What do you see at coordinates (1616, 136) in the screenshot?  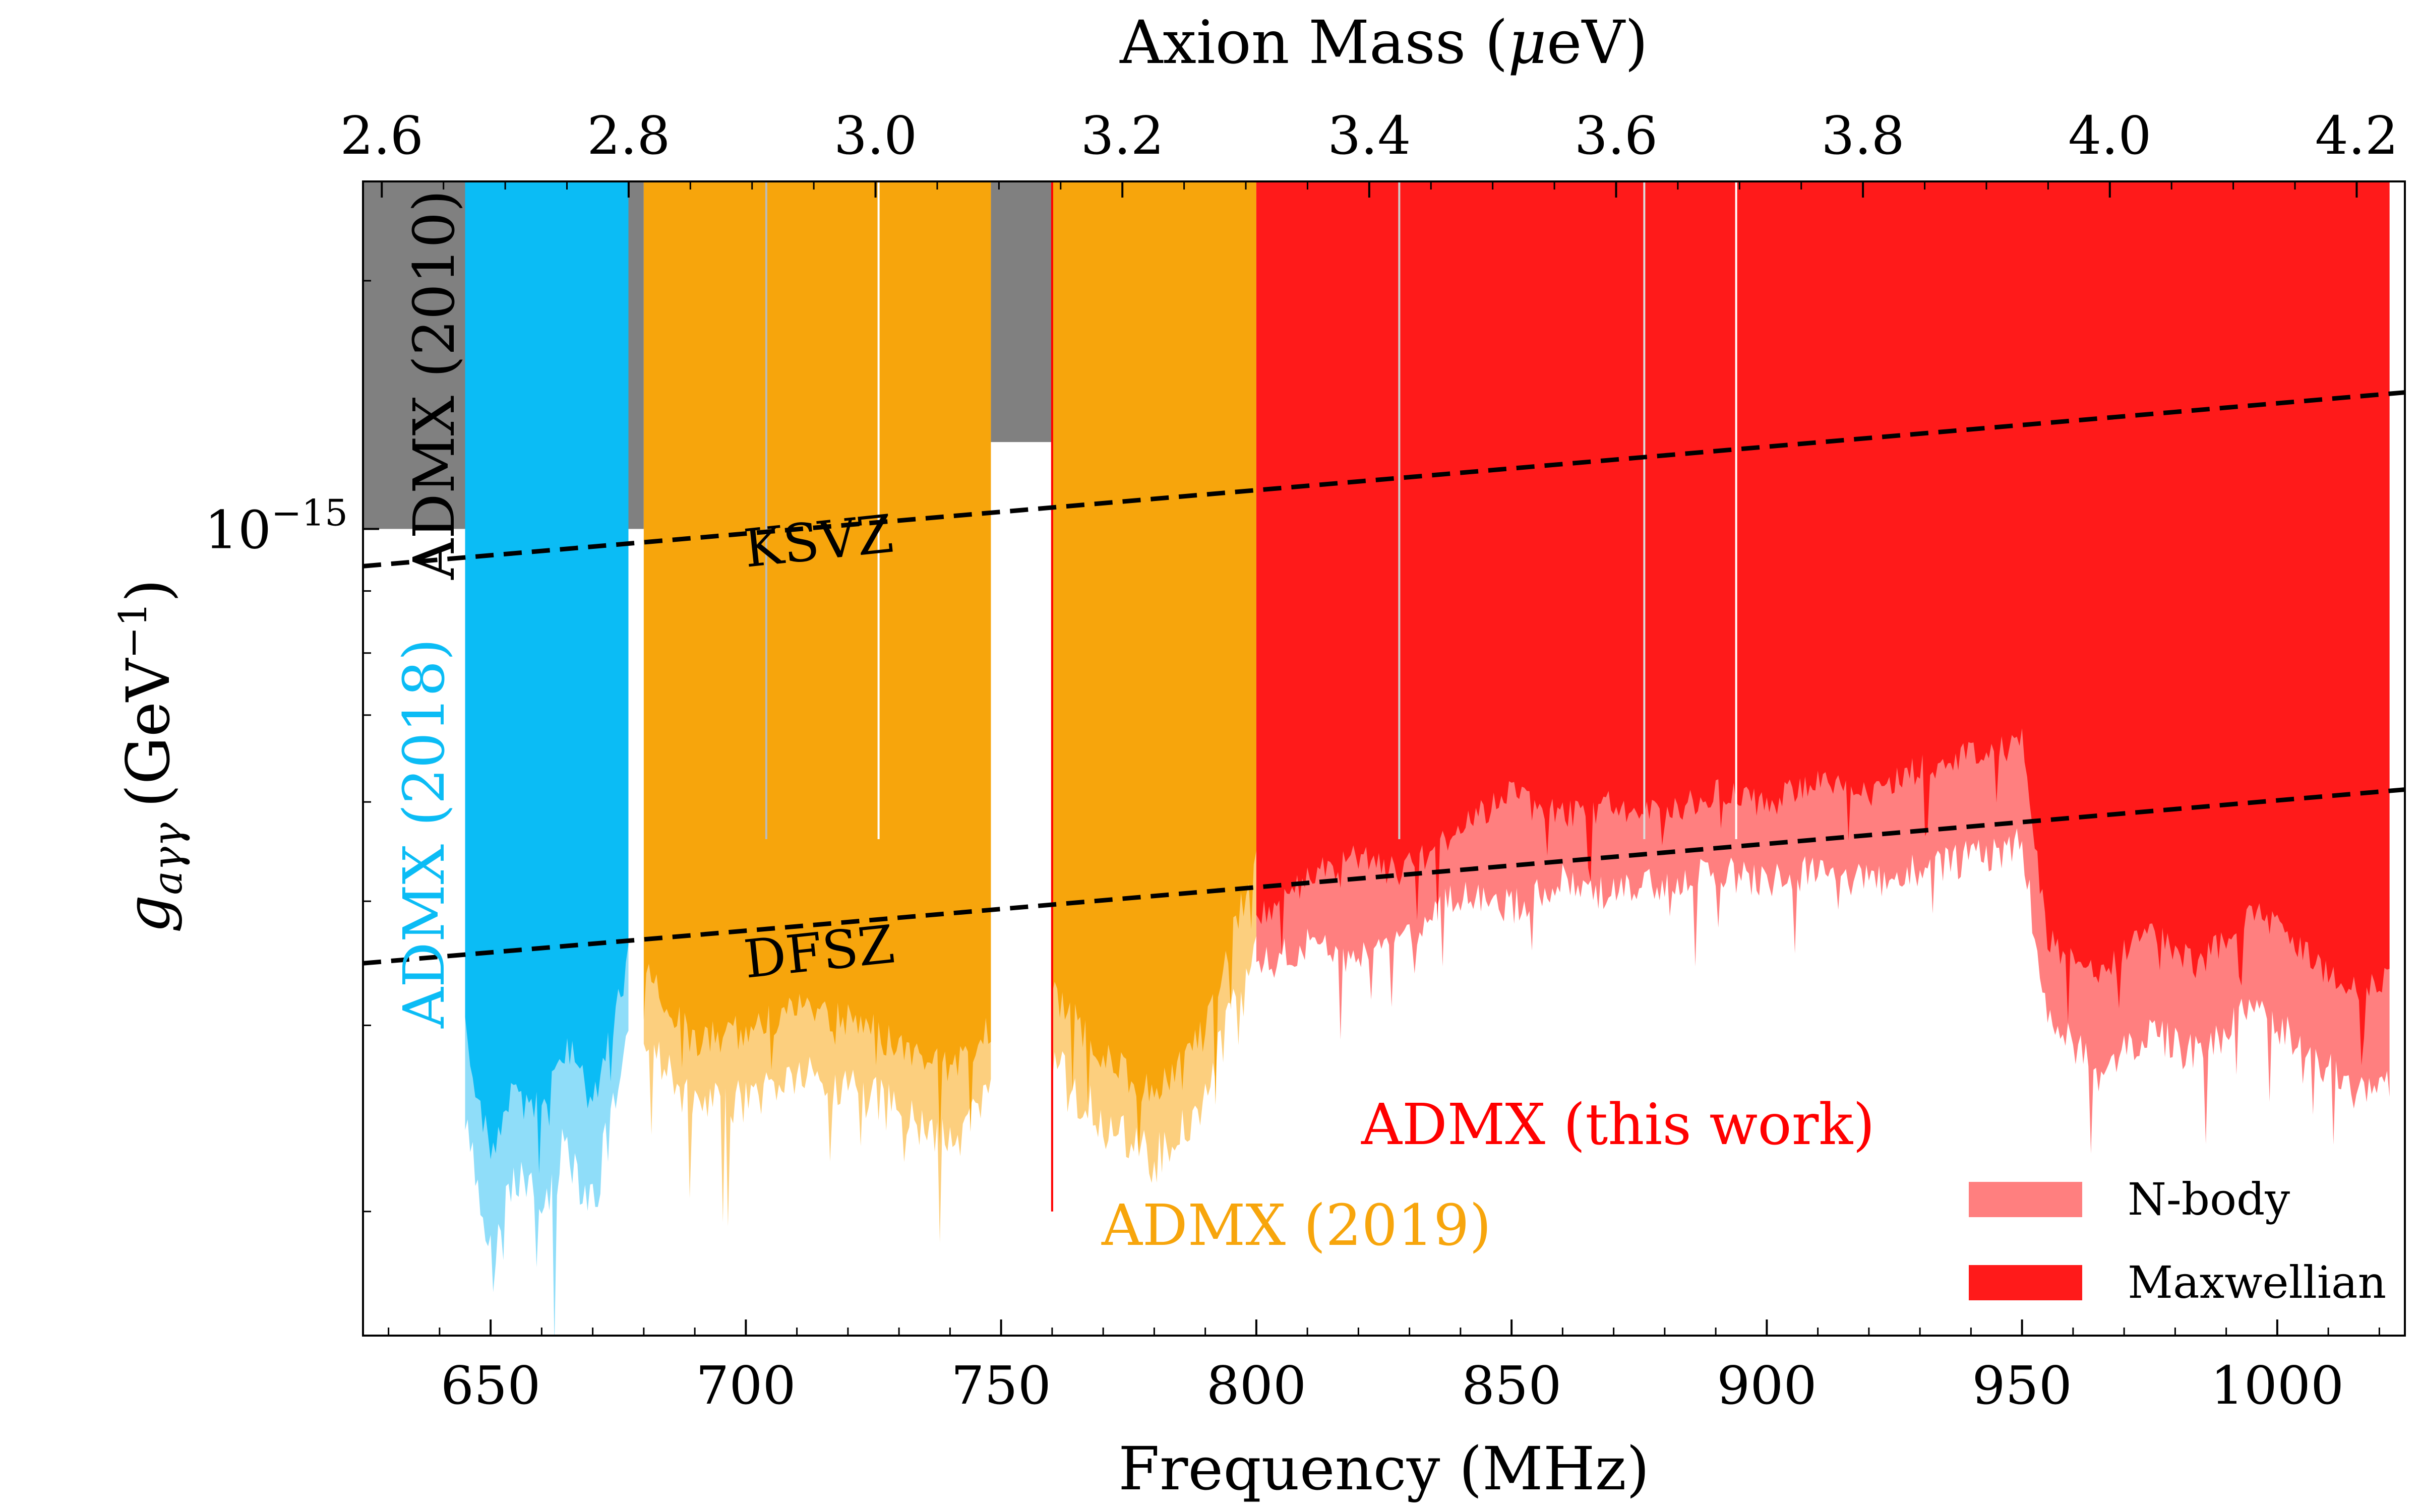 I see `top-tick-label-3.6: 3.6` at bounding box center [1616, 136].